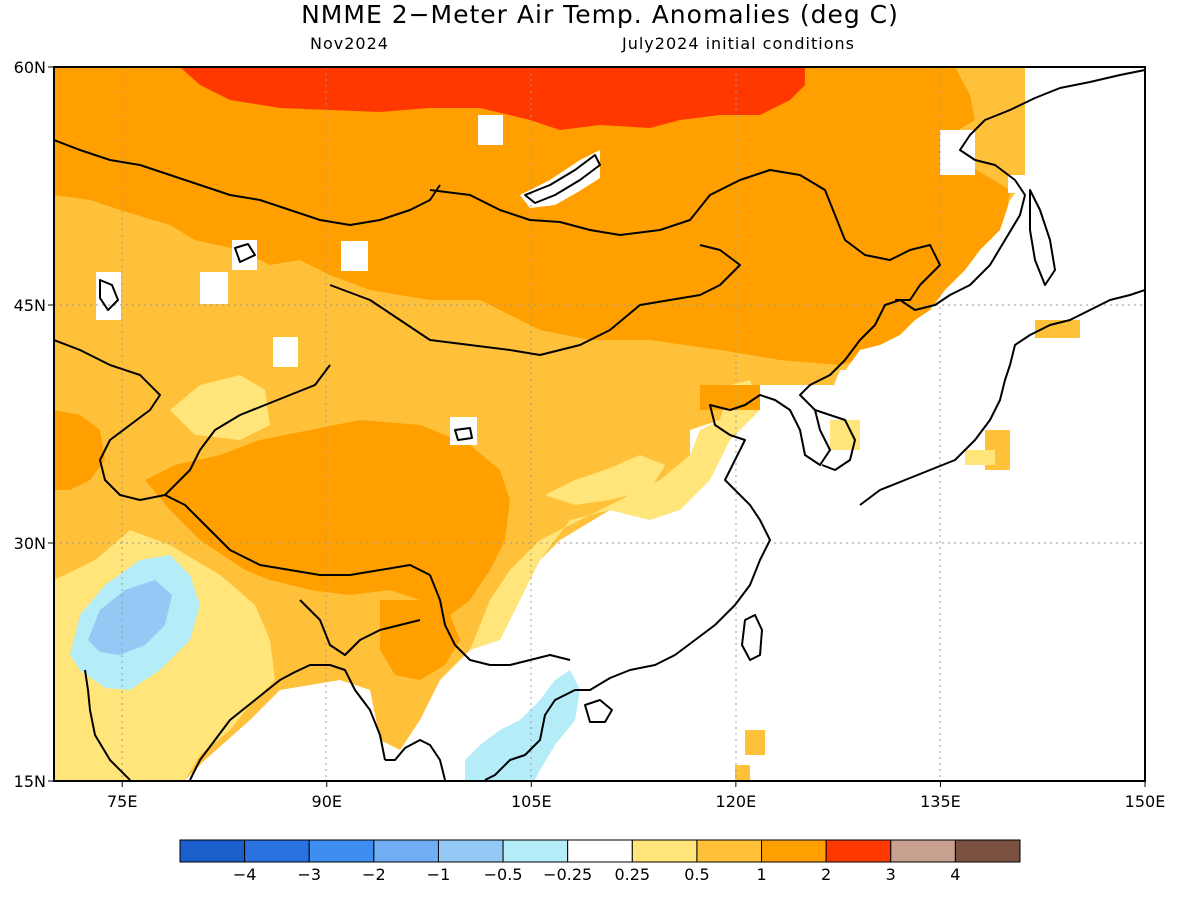 This screenshot has height=900, width=1200. Describe the element at coordinates (492, 98) in the screenshot. I see `anomaly-region-2-3-siberia` at that location.